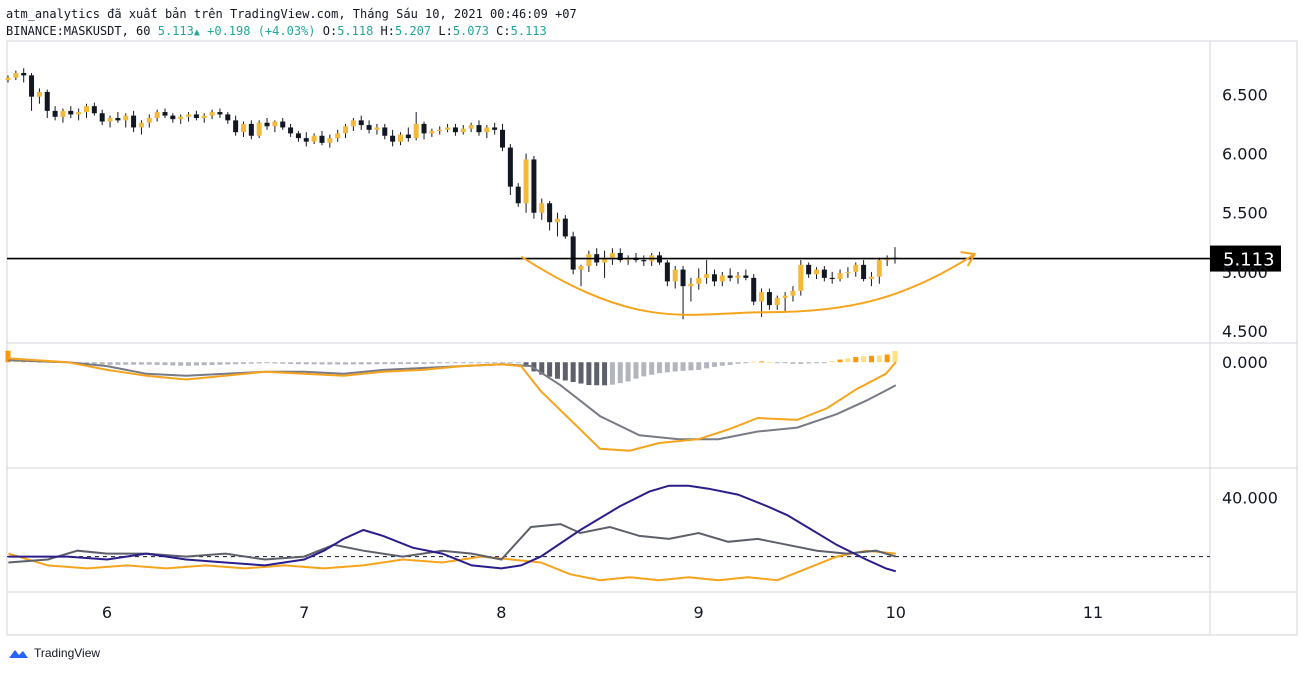 The image size is (1305, 673). What do you see at coordinates (451, 401) in the screenshot?
I see `macd-pane` at bounding box center [451, 401].